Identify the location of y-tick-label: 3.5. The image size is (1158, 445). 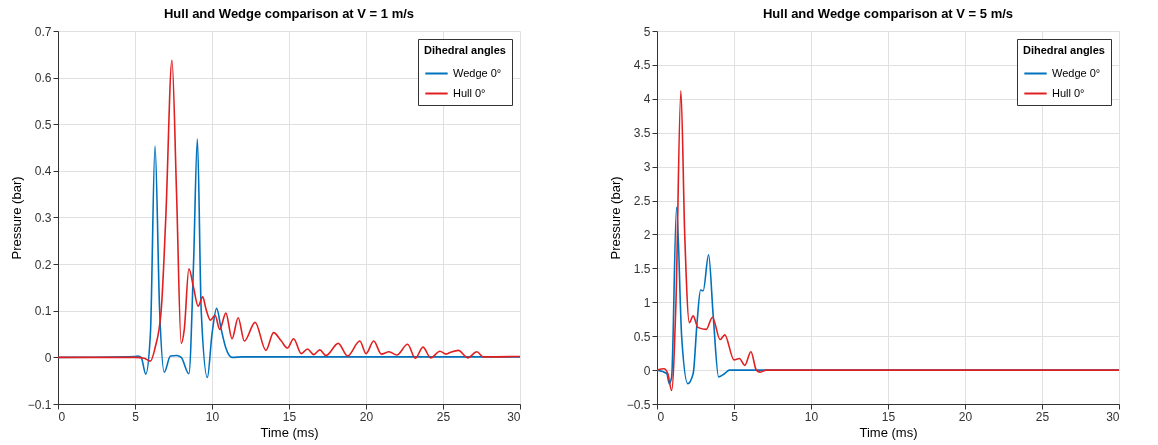
(642, 133).